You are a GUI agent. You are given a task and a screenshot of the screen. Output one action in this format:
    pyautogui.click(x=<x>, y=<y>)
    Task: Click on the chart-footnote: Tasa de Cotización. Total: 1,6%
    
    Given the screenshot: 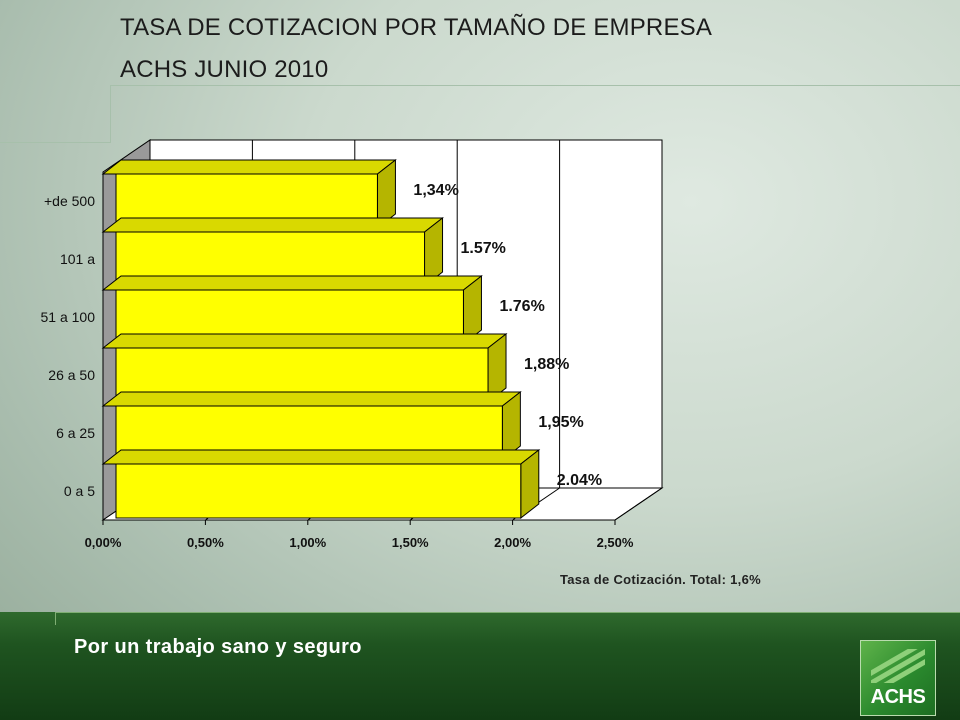 What is the action you would take?
    pyautogui.click(x=660, y=579)
    